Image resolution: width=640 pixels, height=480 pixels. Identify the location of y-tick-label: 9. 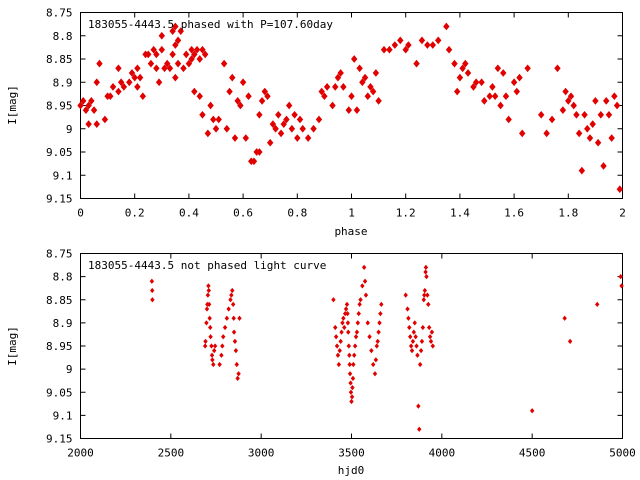
(69, 369).